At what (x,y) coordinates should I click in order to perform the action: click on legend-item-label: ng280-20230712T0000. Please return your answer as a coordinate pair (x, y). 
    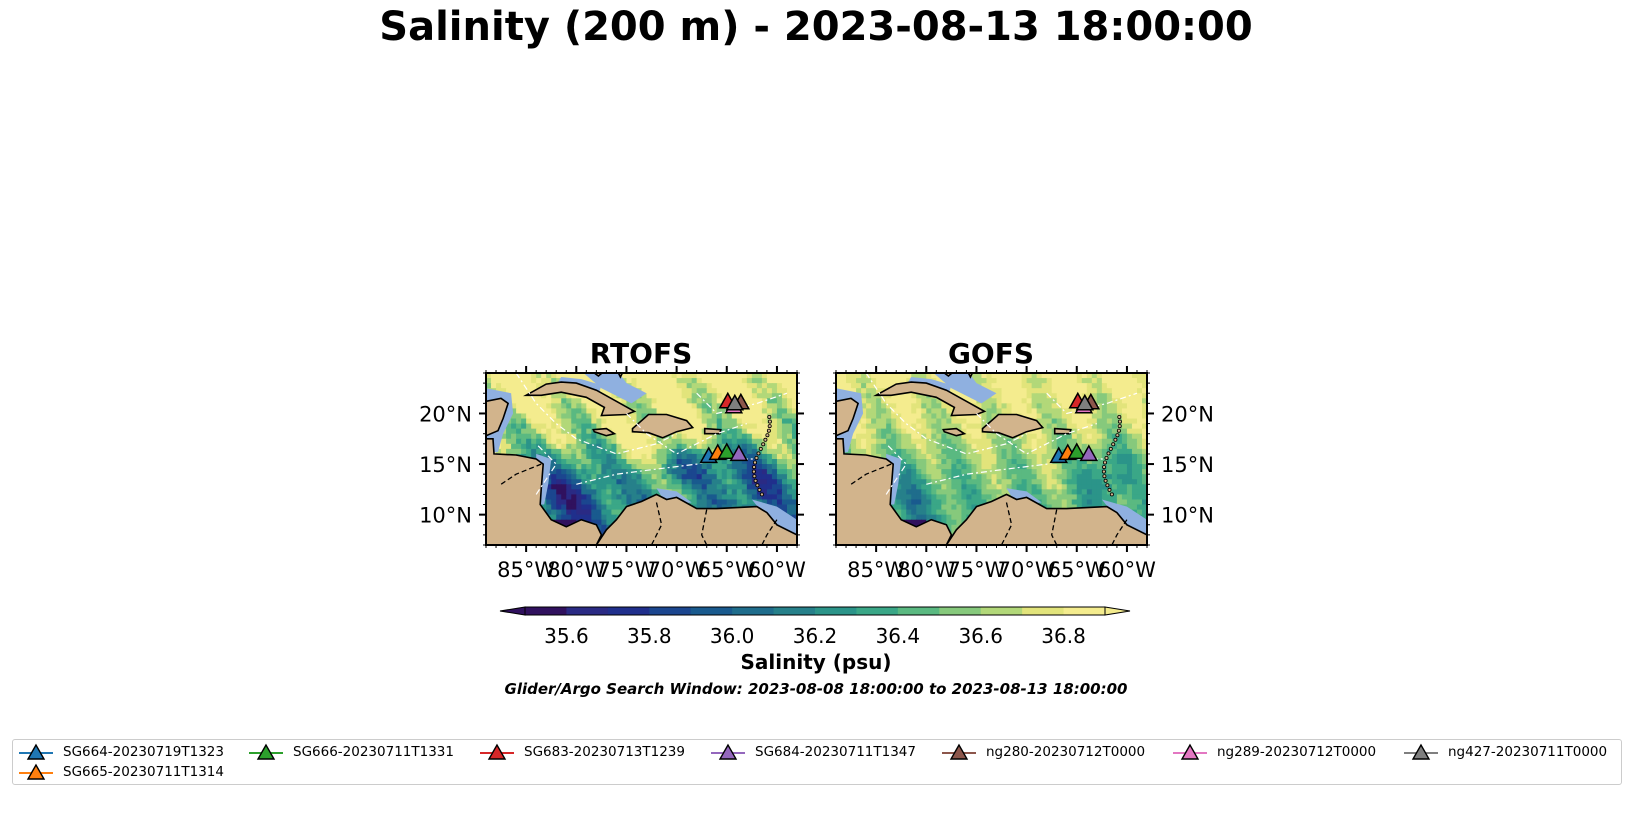
    Looking at the image, I should click on (1066, 752).